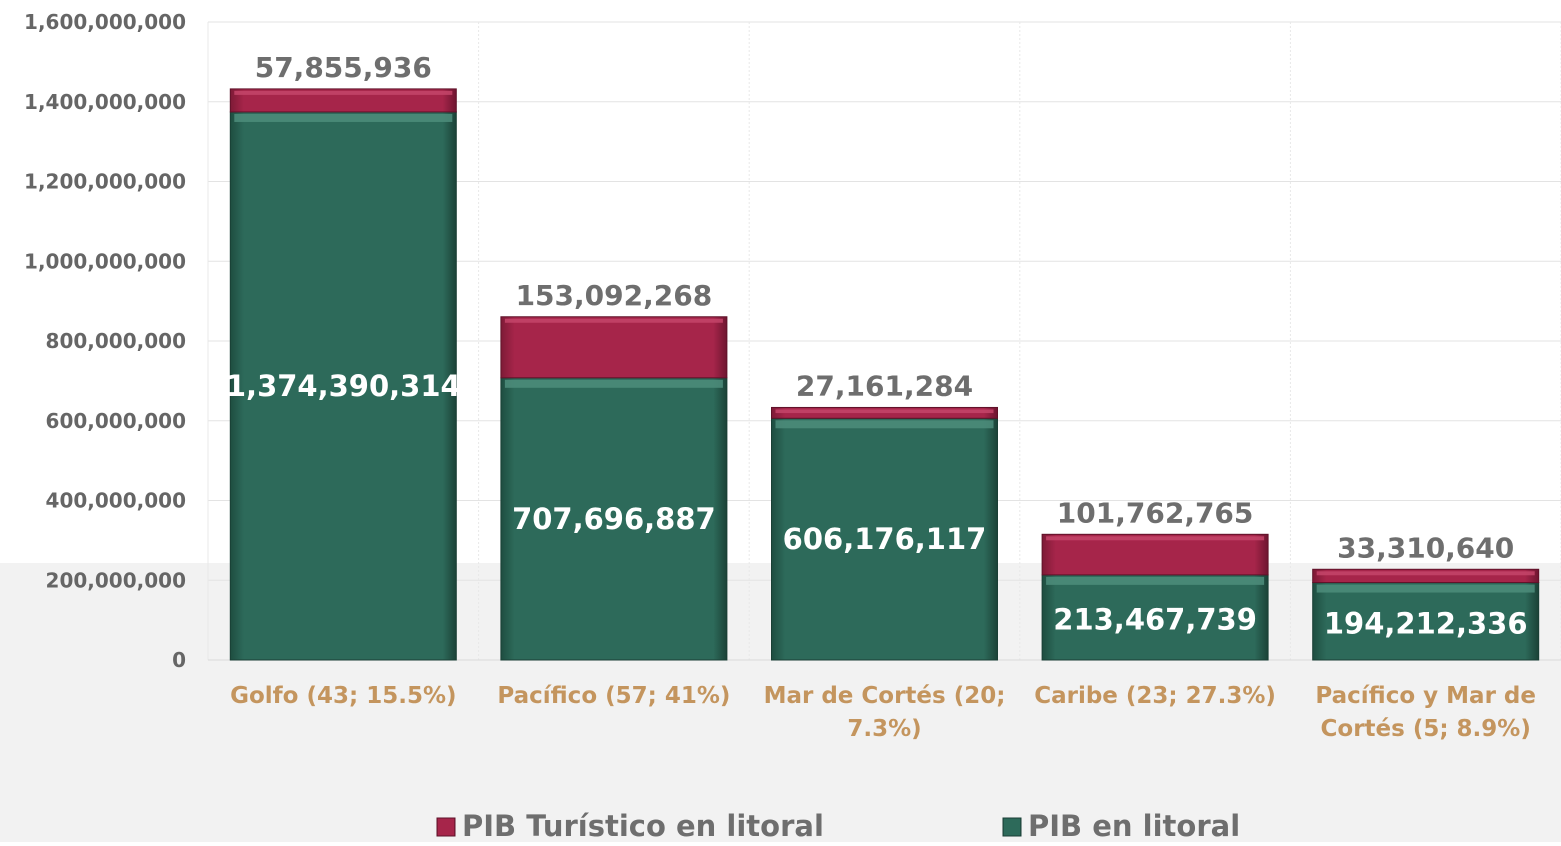  Describe the element at coordinates (884, 385) in the screenshot. I see `data-label-pib-turistico: 27,161,284` at that location.